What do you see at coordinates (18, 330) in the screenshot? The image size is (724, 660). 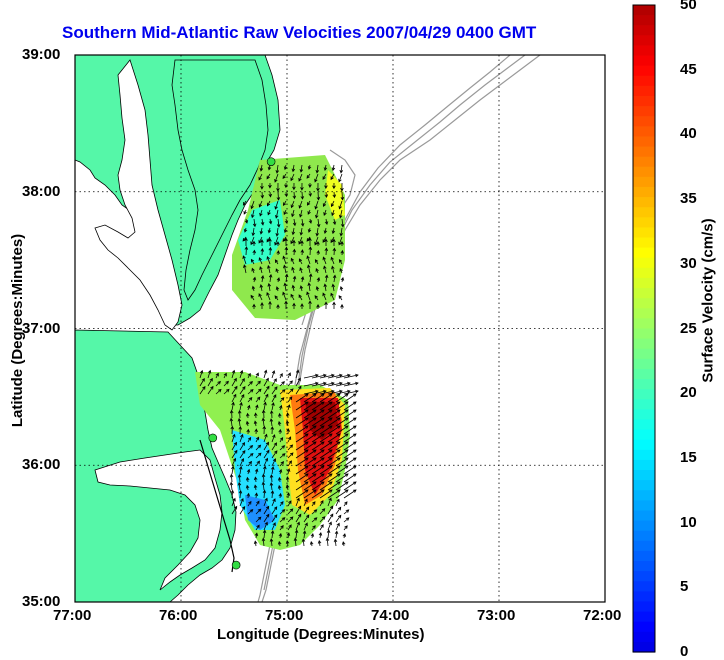 I see `y-axis-label: Latitude (Degrees:Minutes)` at bounding box center [18, 330].